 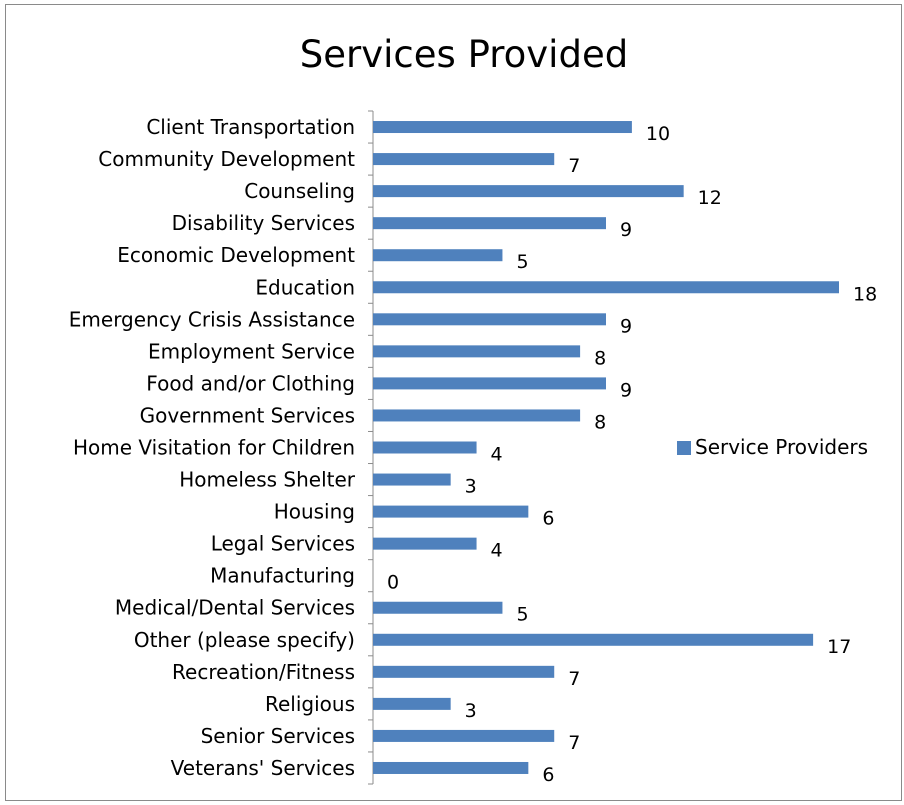 I want to click on category-label: Emergency Crisis Assistance, so click(x=212, y=319).